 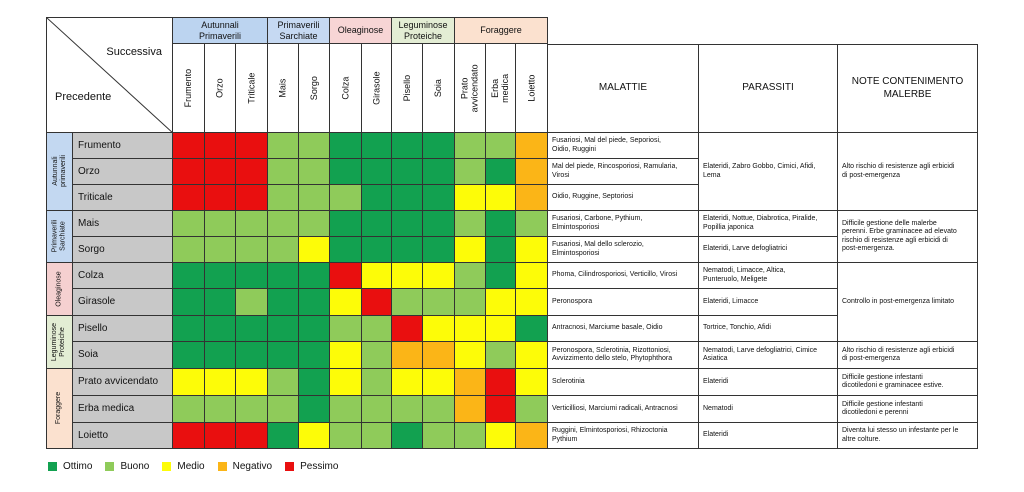 I want to click on legend-item: Ottimo, so click(x=70, y=466).